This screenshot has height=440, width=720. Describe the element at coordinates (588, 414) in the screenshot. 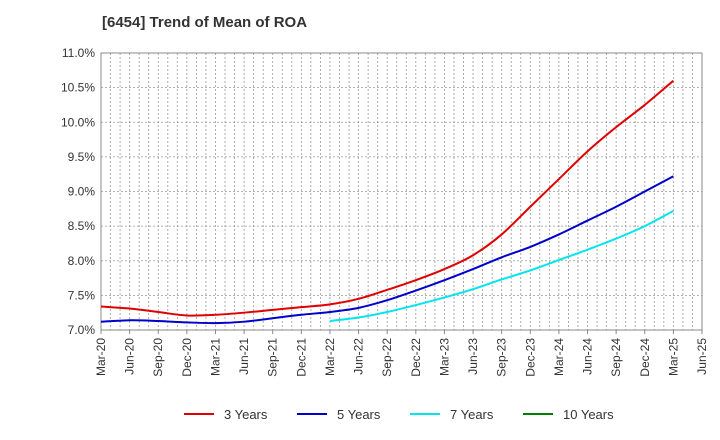

I see `legend-label-10-years: 10 Years` at that location.